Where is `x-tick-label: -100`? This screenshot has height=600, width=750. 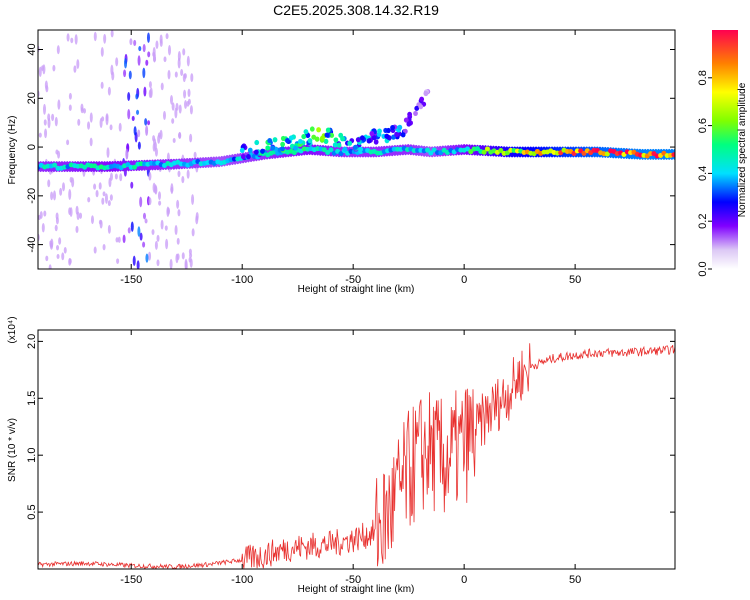 x-tick-label: -100 is located at coordinates (242, 580).